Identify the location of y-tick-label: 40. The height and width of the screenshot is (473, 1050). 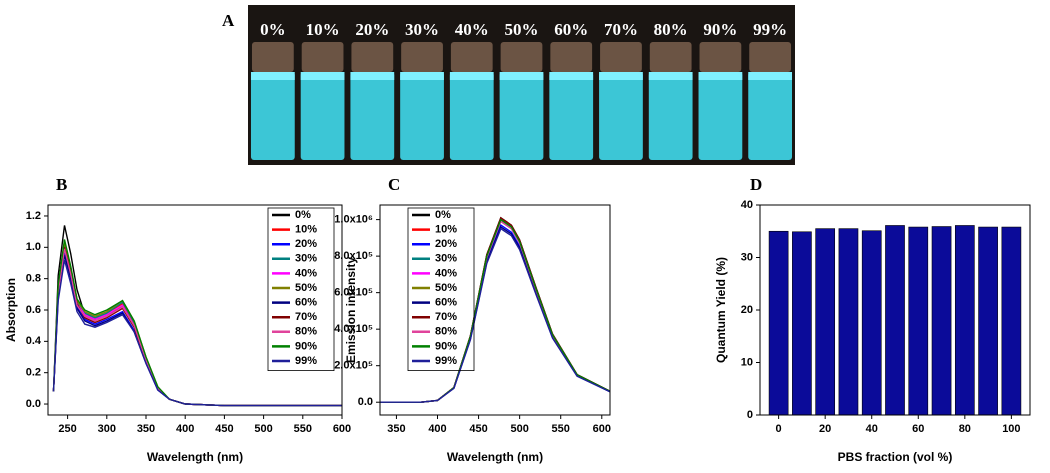
(747, 205).